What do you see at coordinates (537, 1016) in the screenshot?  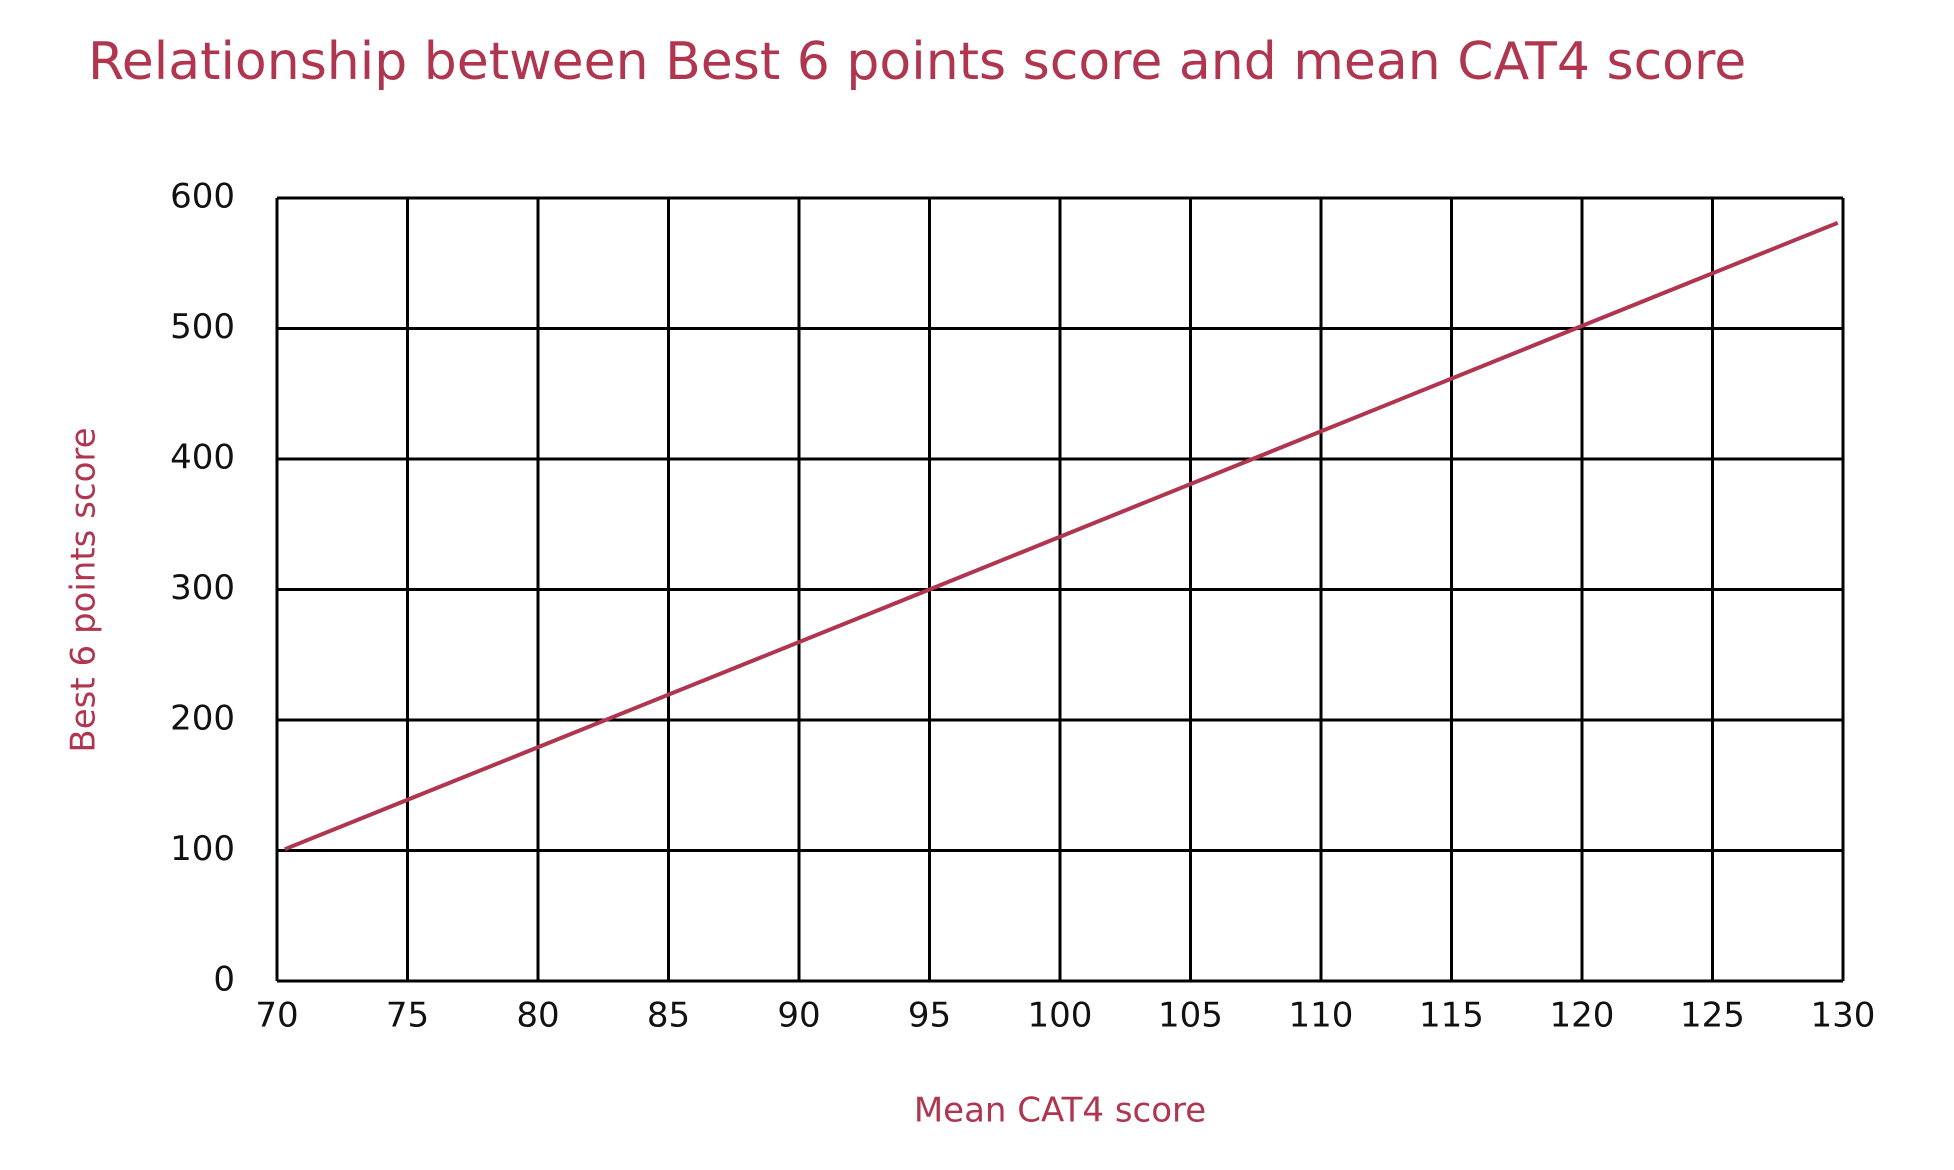 I see `x-tick-label: 80` at bounding box center [537, 1016].